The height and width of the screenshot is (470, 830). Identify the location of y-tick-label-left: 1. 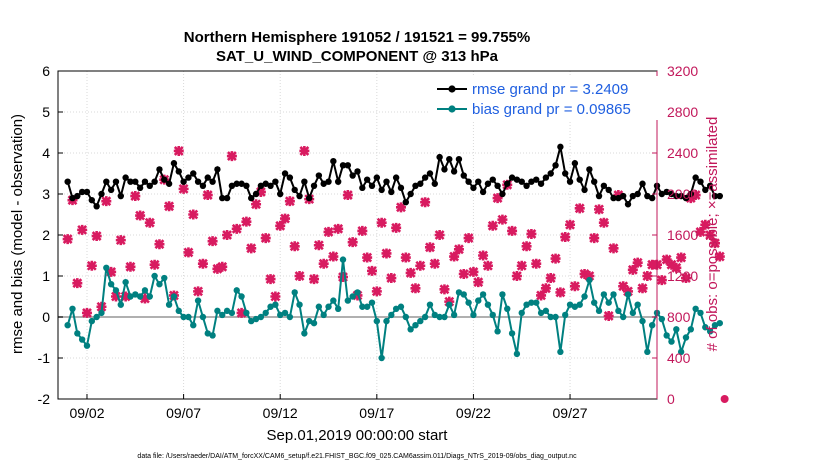
(46, 276).